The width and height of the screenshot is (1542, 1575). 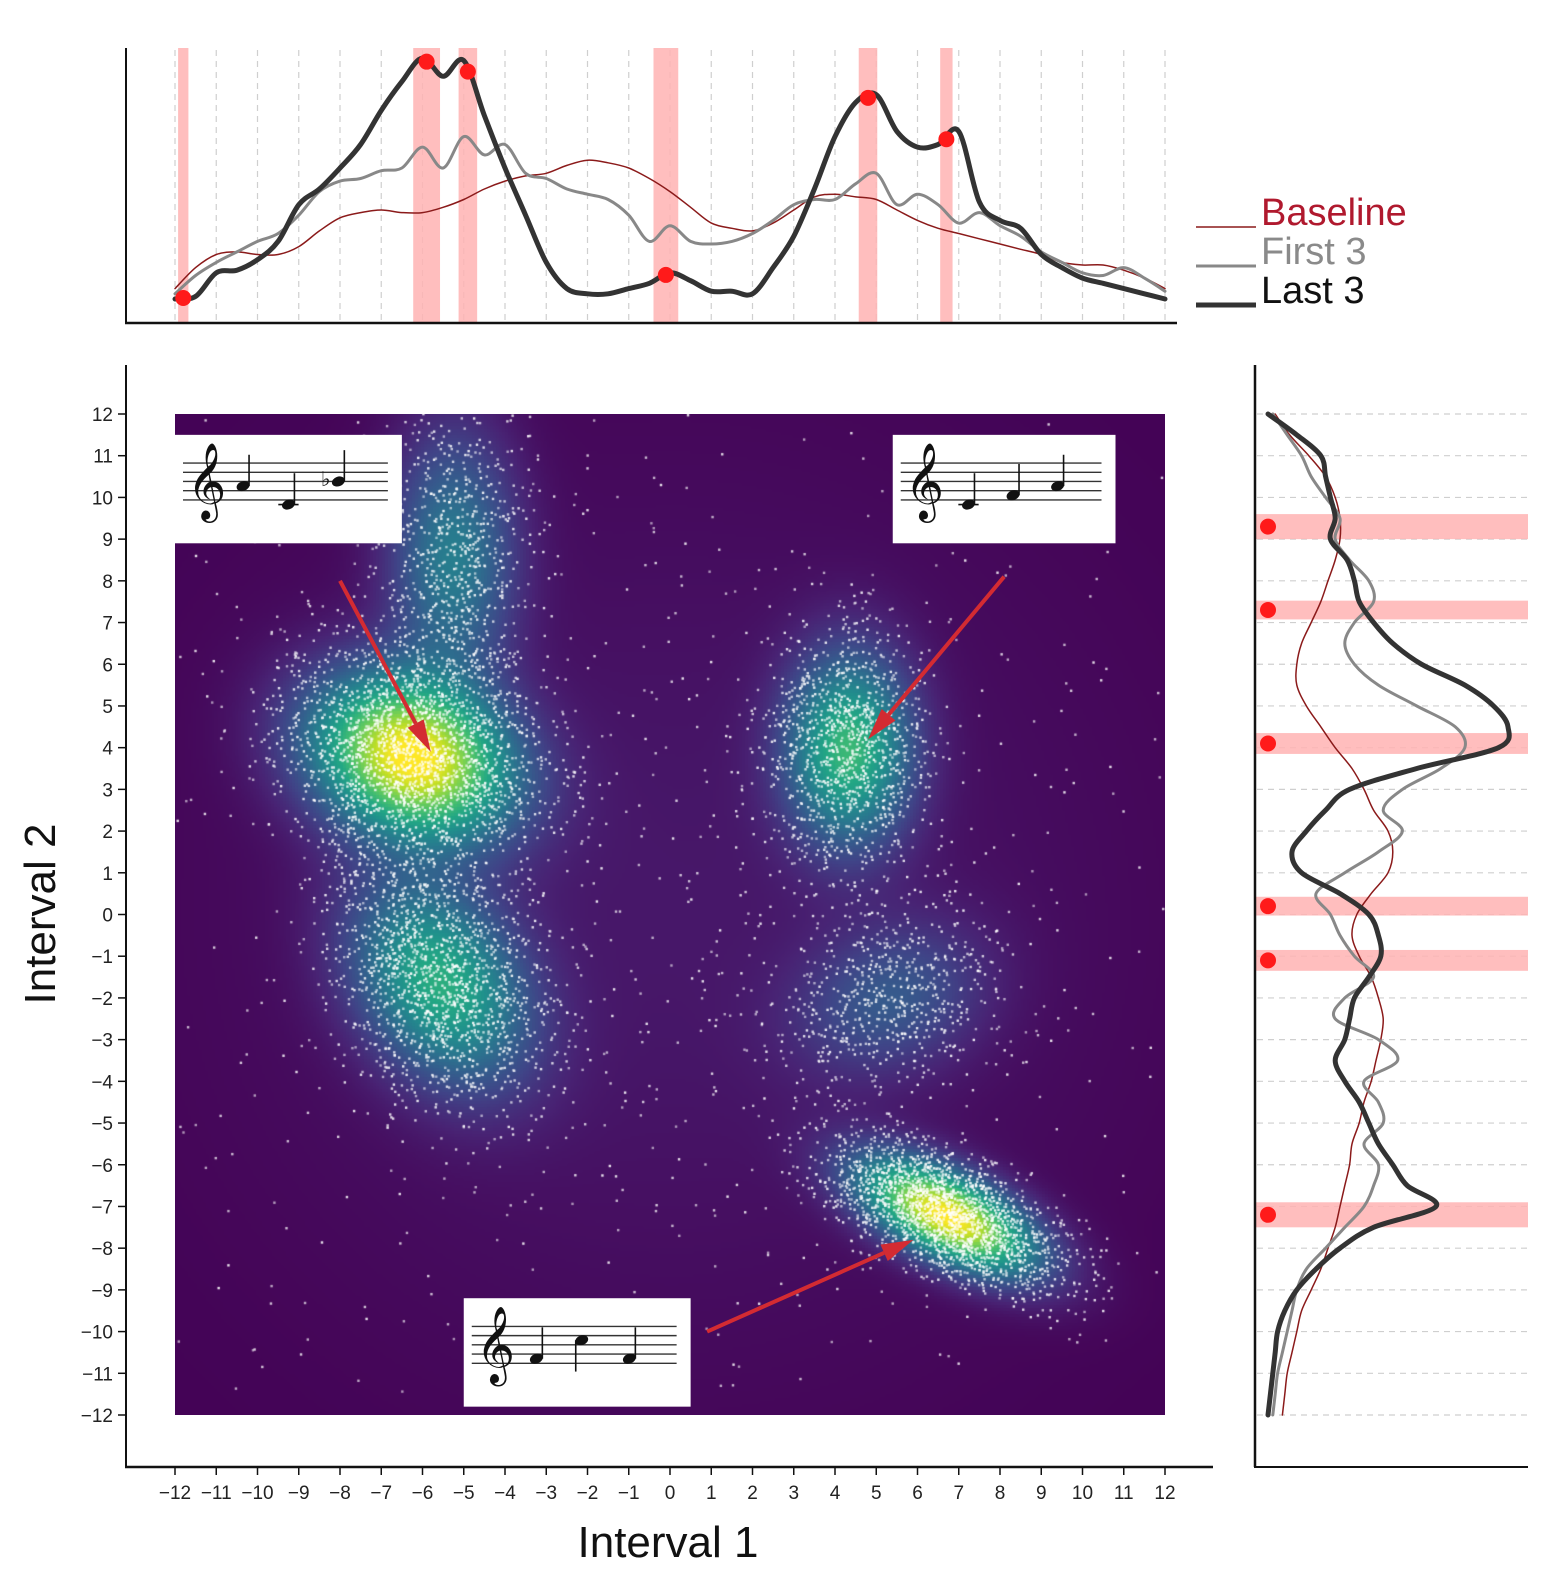 I want to click on x-tick-label: −12, so click(x=175, y=1493).